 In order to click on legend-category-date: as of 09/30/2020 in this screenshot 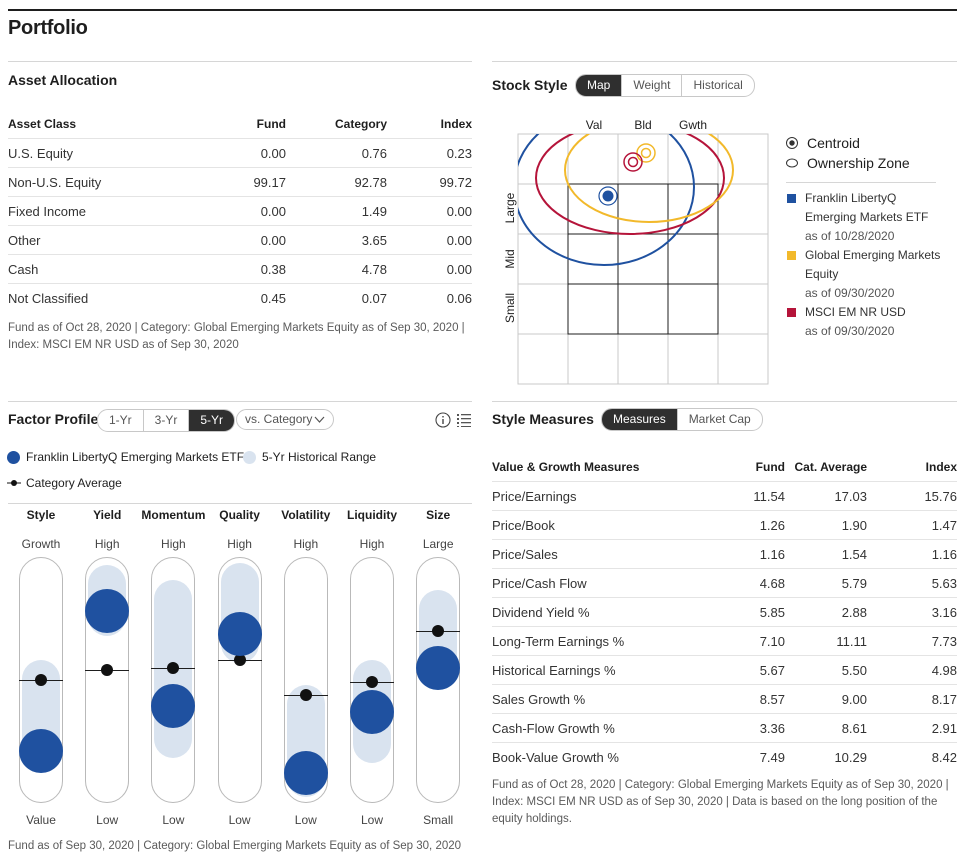, I will do `click(850, 293)`.